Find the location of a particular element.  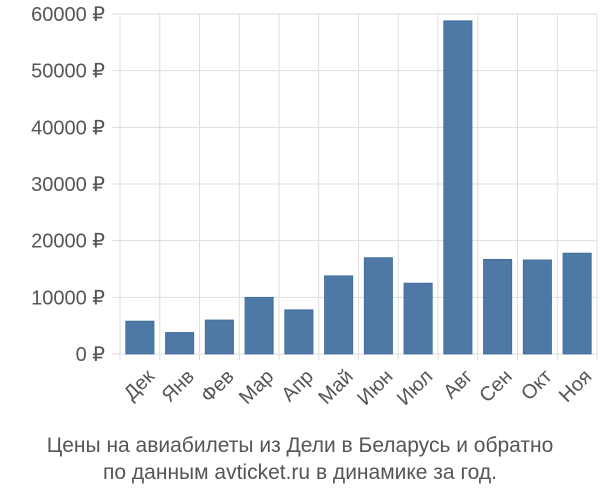

x-tick-label: Мар is located at coordinates (256, 387).